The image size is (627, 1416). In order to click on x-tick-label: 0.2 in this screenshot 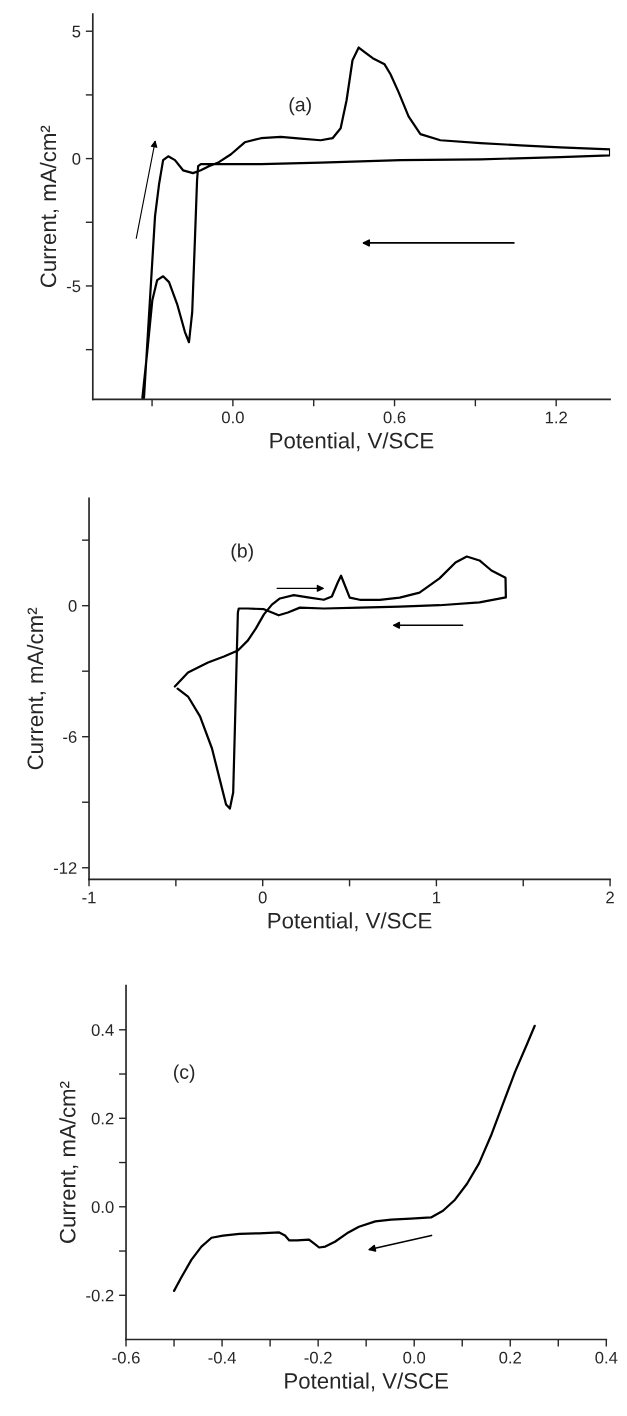, I will do `click(510, 1357)`.